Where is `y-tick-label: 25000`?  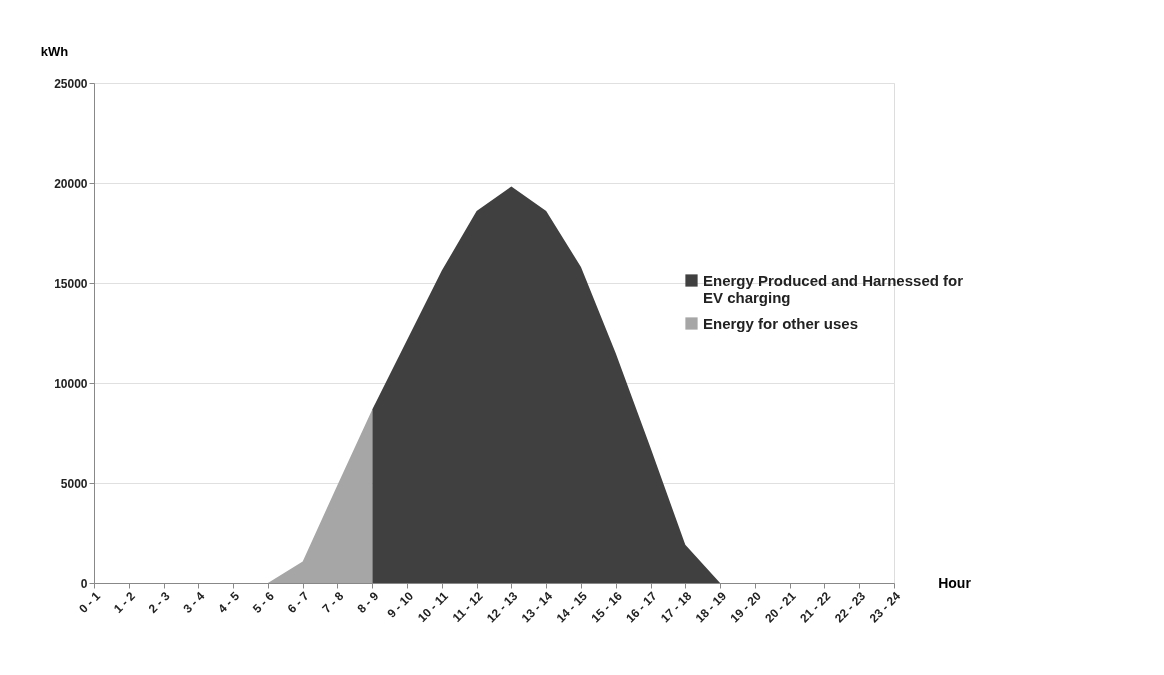
y-tick-label: 25000 is located at coordinates (71, 83).